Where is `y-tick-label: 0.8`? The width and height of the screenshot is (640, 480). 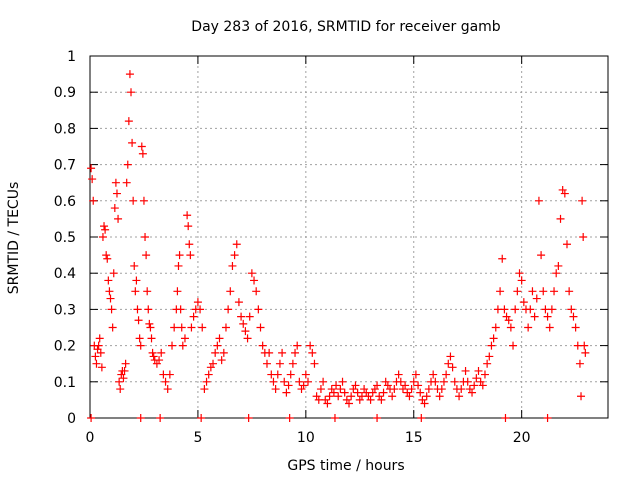 y-tick-label: 0.8 is located at coordinates (65, 129).